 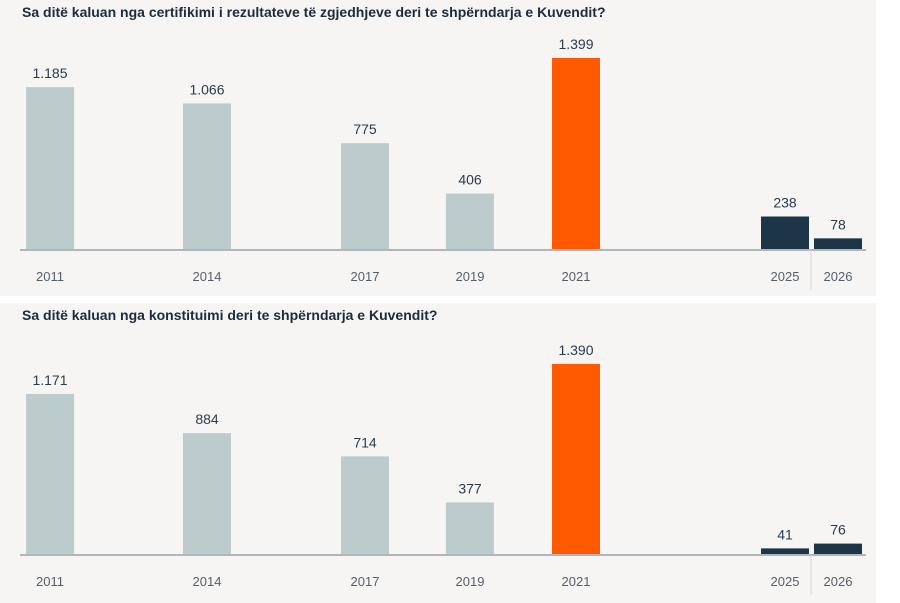 I want to click on value-label-2017: 775, so click(x=365, y=129).